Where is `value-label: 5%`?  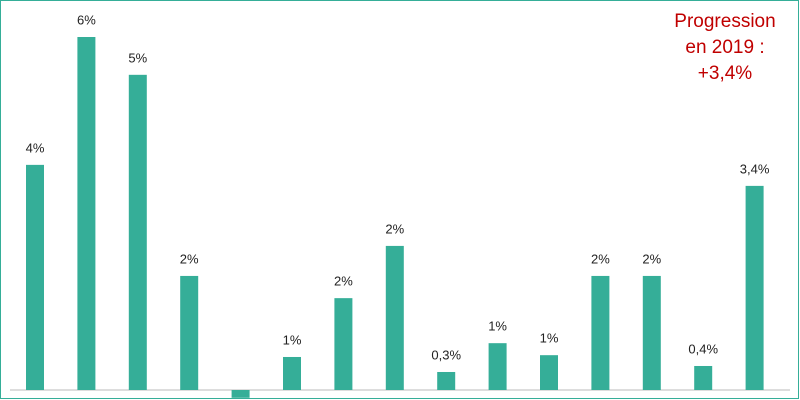 value-label: 5% is located at coordinates (137, 57).